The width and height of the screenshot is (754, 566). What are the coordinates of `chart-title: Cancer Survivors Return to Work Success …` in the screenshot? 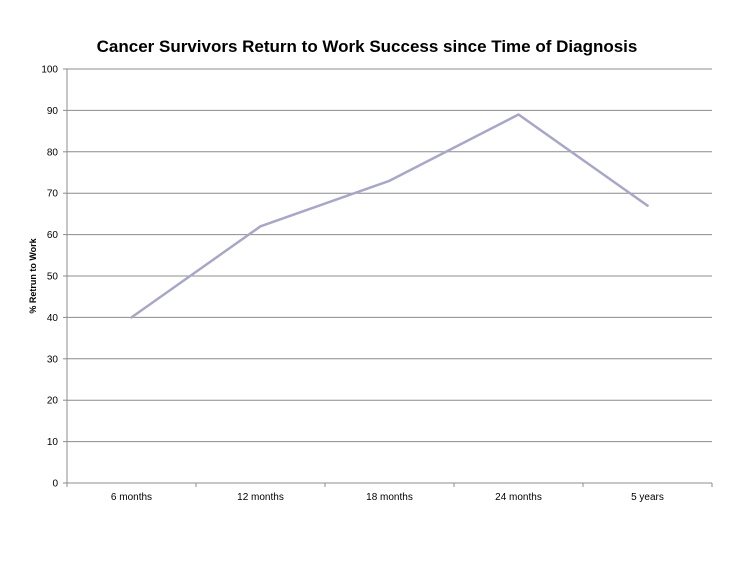 It's located at (367, 46).